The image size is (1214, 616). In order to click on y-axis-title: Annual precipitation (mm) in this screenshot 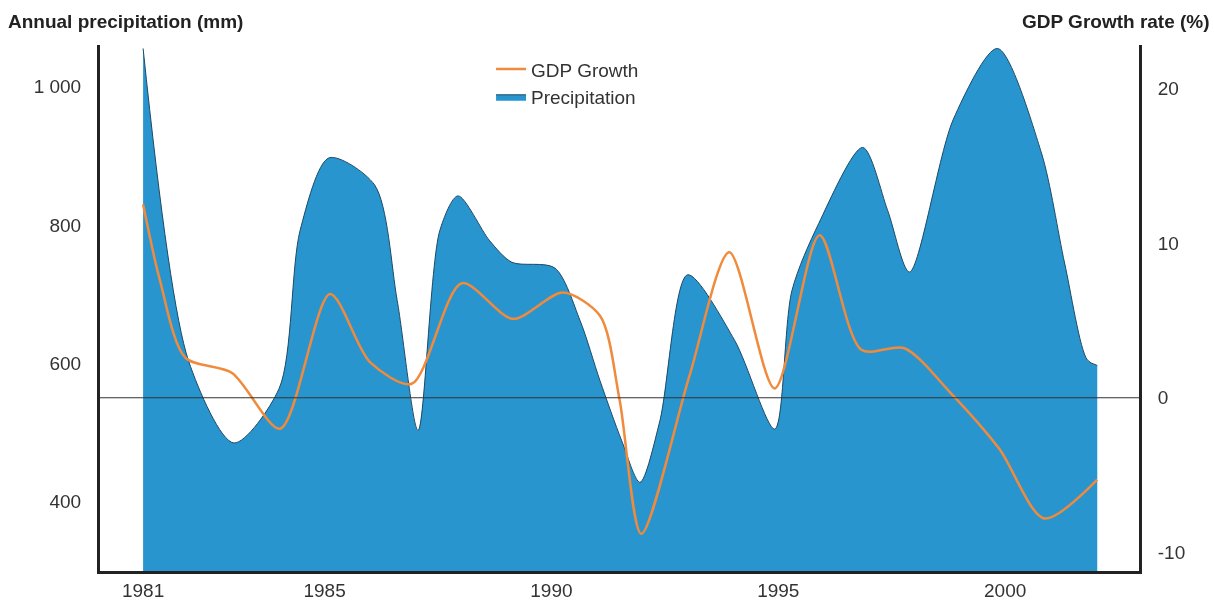, I will do `click(126, 21)`.